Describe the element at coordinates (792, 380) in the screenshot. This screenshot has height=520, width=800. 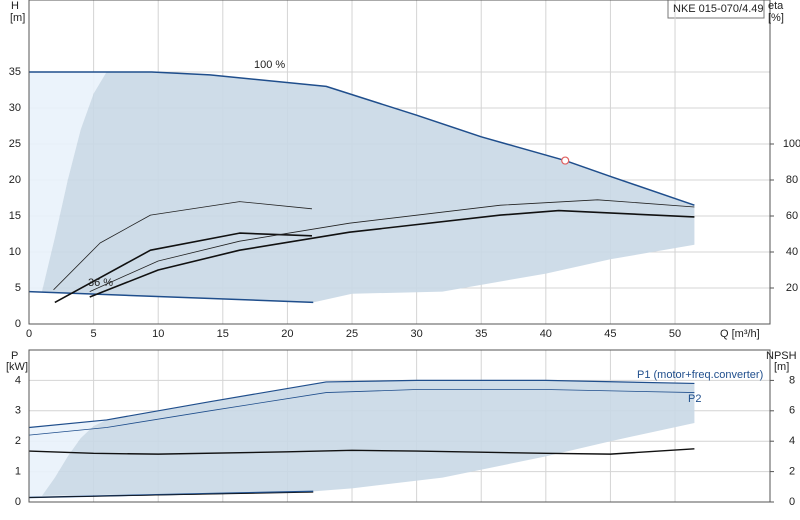
I see `y2-tick-label: 8` at that location.